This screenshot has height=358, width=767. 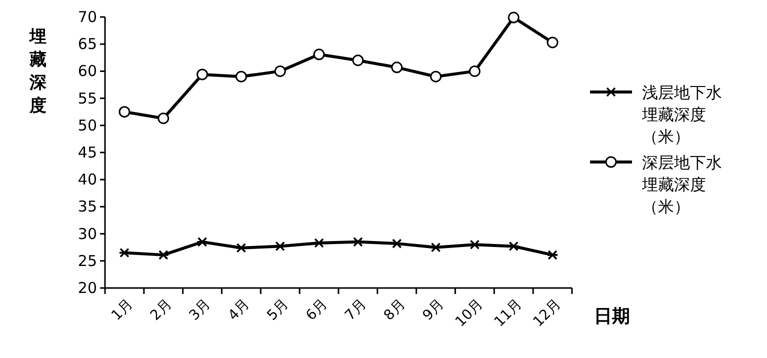 What do you see at coordinates (395, 310) in the screenshot?
I see `x-tick-label: 8月` at bounding box center [395, 310].